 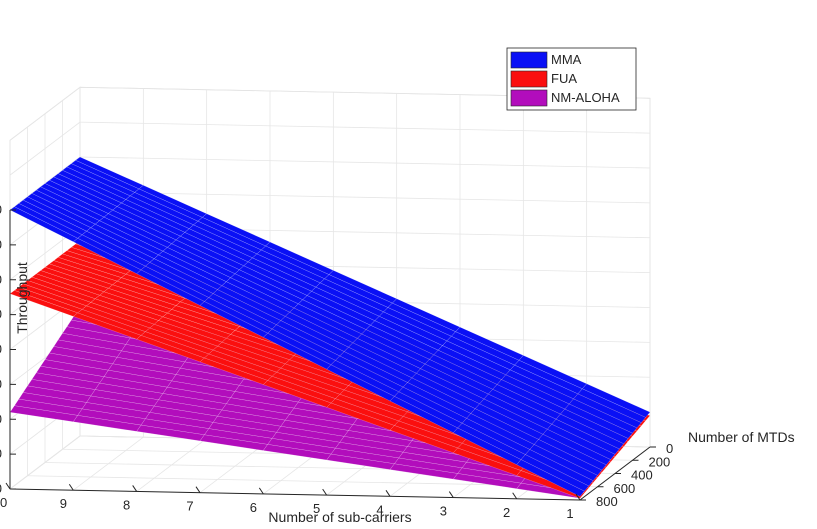 What do you see at coordinates (529, 98) in the screenshot?
I see `legend-swatch-nm-aloha` at bounding box center [529, 98].